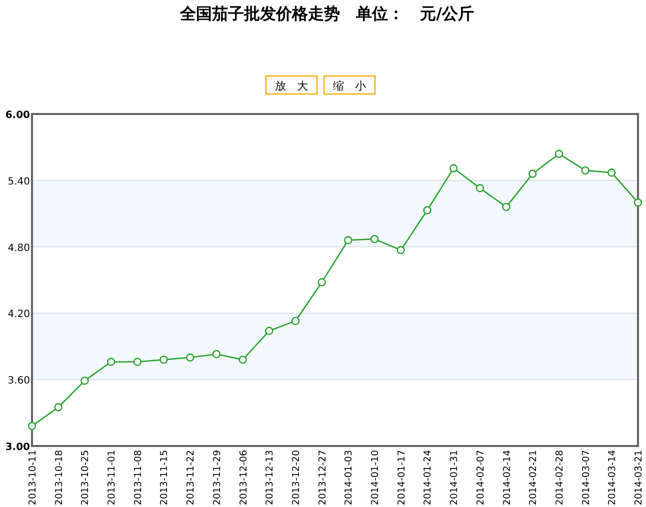 The height and width of the screenshot is (507, 646). I want to click on x-tick-label: 2014-02-28, so click(560, 478).